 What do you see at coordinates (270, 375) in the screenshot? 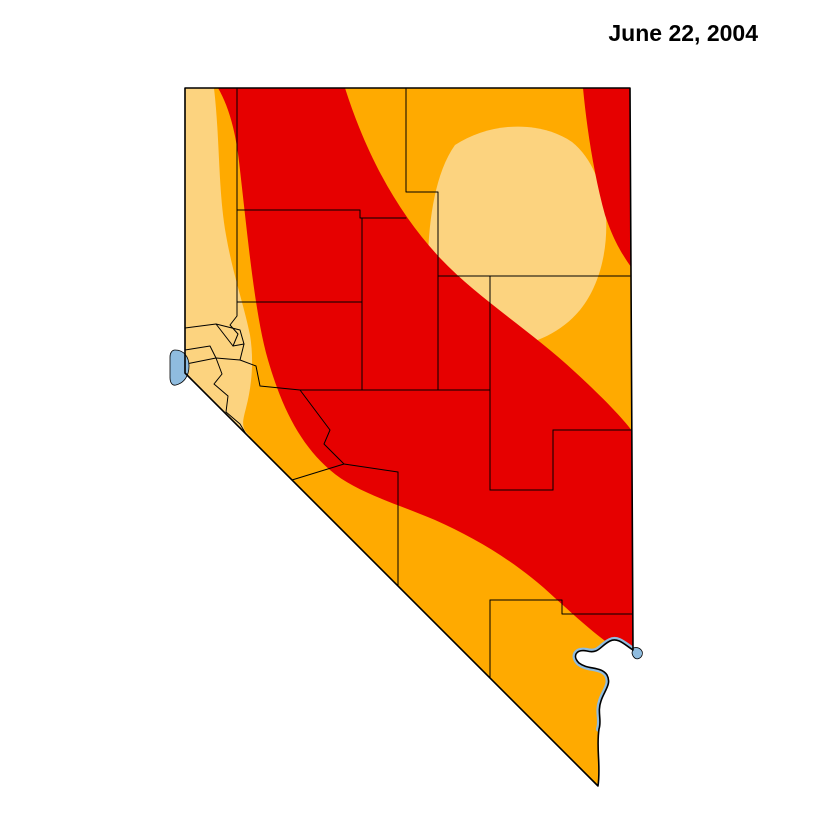
I see `county-line-lyon-east` at bounding box center [270, 375].